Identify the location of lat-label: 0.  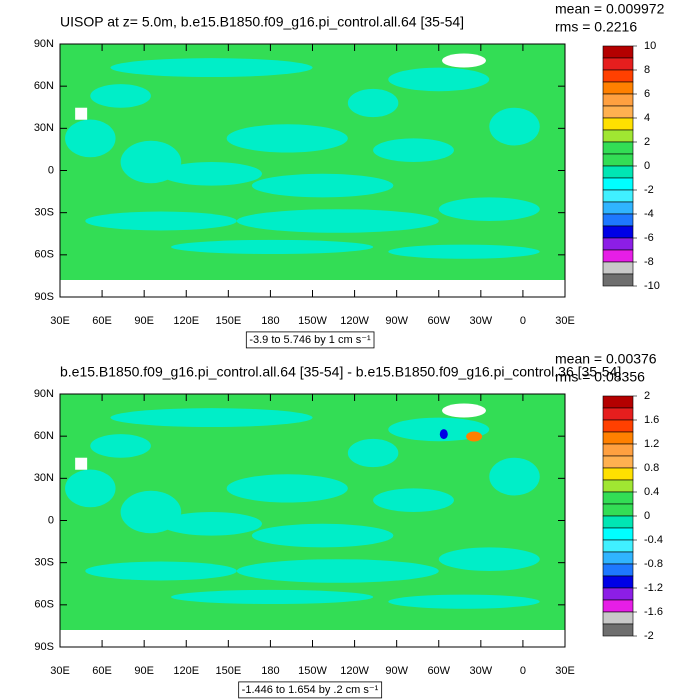
(51, 170).